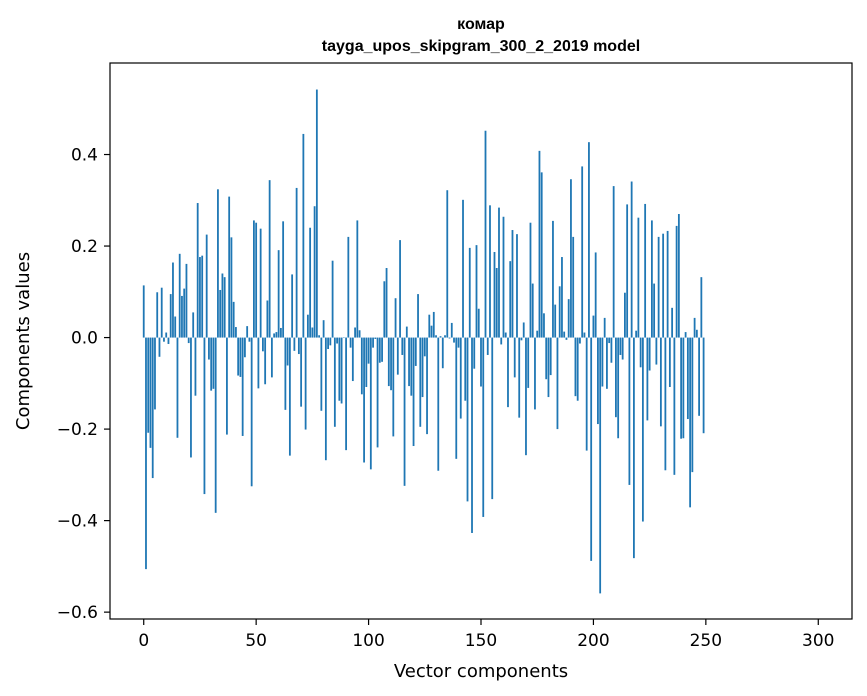  What do you see at coordinates (83, 384) in the screenshot?
I see `y-axis-ticks: −0.6 −0.4 −0.2 0.0 0.2 0.4` at bounding box center [83, 384].